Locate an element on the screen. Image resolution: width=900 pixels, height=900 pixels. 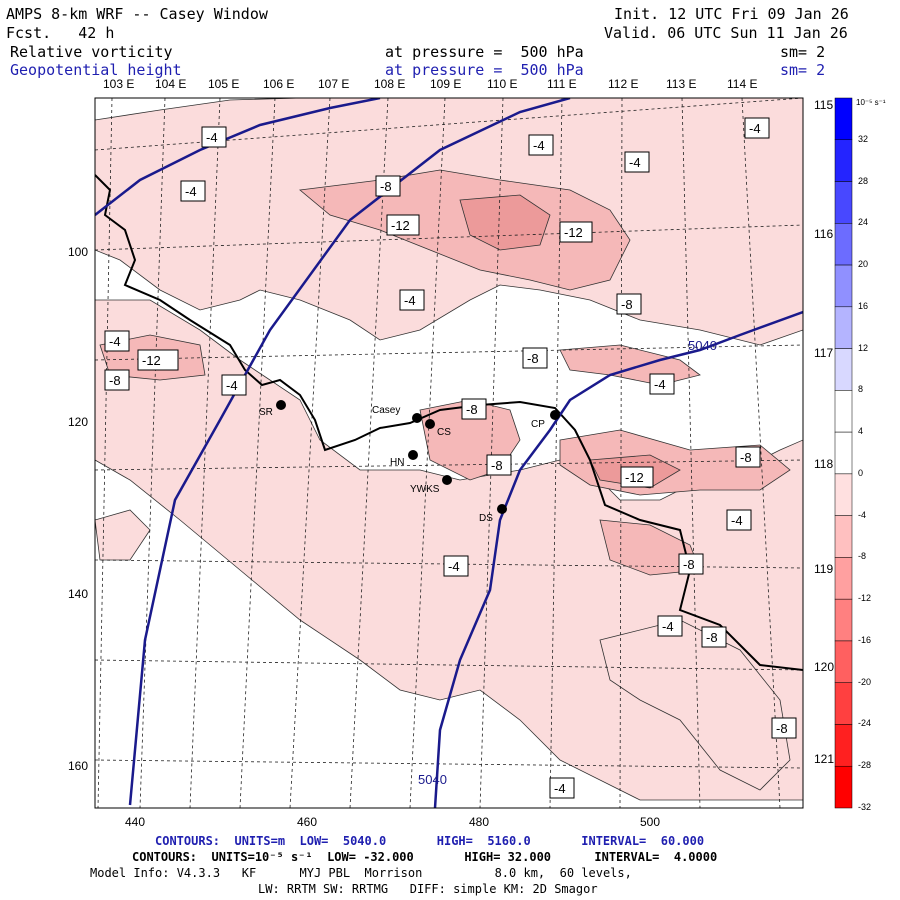
lon-label: 108 E is located at coordinates (390, 84).